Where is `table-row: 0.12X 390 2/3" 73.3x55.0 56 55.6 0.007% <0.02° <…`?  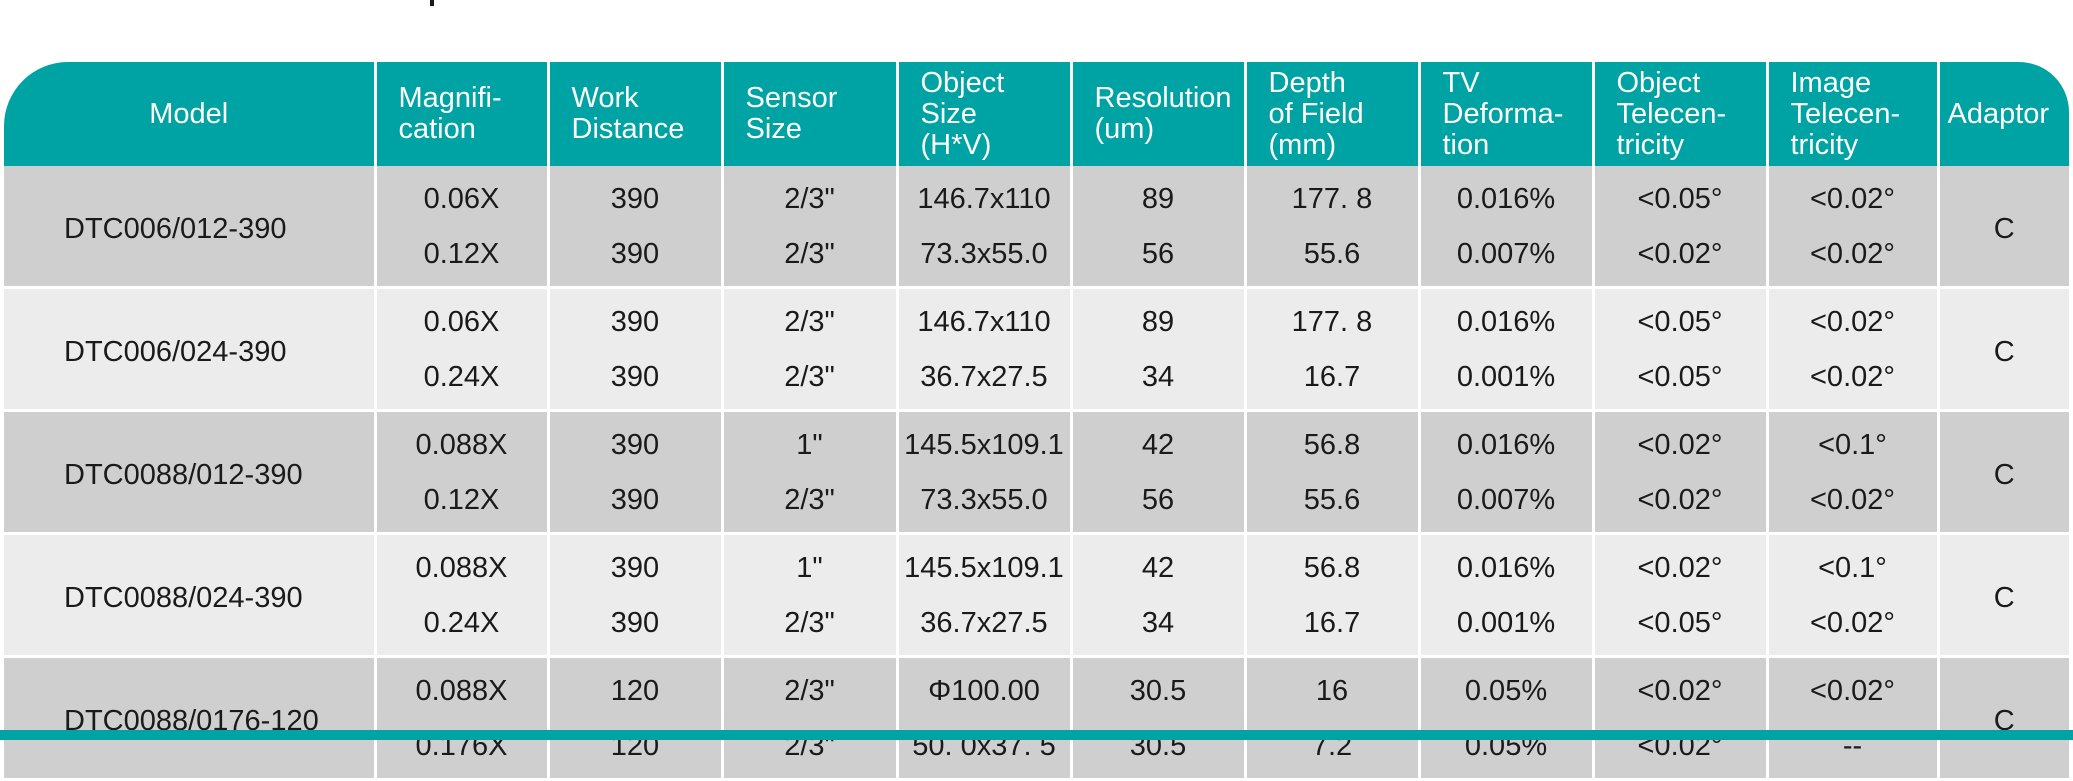 table-row: 0.12X 390 2/3" 73.3x55.0 56 55.6 0.007% <0.02° <… is located at coordinates (1036, 257).